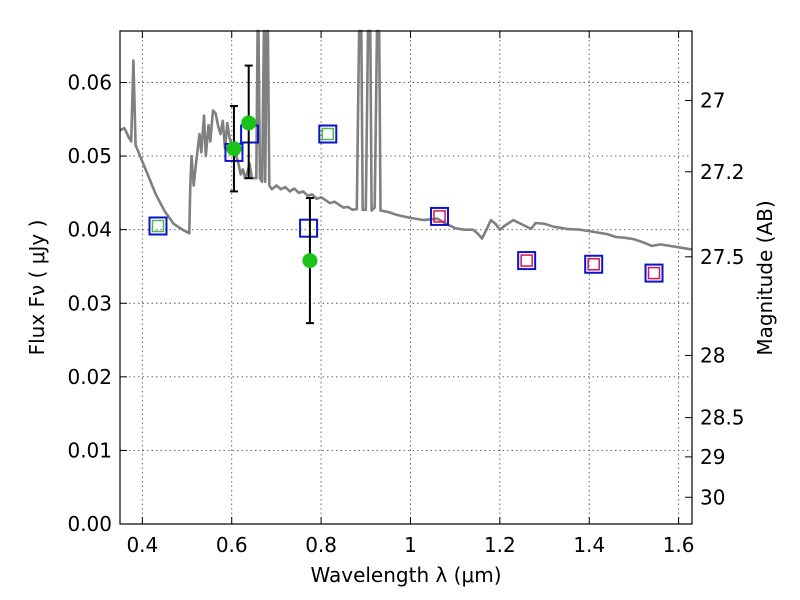 The image size is (800, 600). Describe the element at coordinates (765, 277) in the screenshot. I see `y2-axis-label: Magnitude (AB)` at that location.